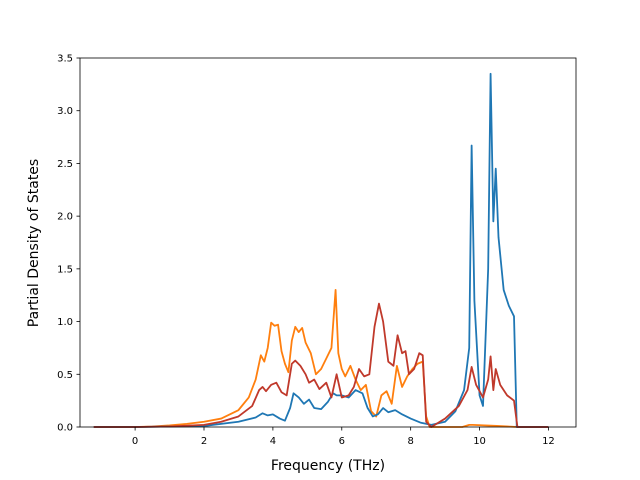 The width and height of the screenshot is (640, 480). What do you see at coordinates (65, 59) in the screenshot?
I see `y-tick-label: 3.5` at bounding box center [65, 59].